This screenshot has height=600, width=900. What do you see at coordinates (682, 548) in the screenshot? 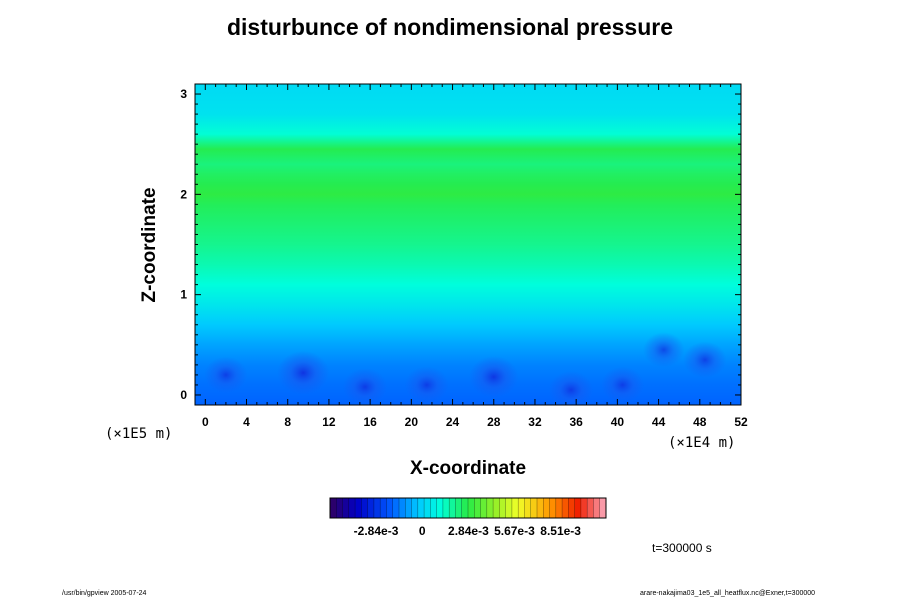
I see `time-label: t=300000 s` at bounding box center [682, 548].